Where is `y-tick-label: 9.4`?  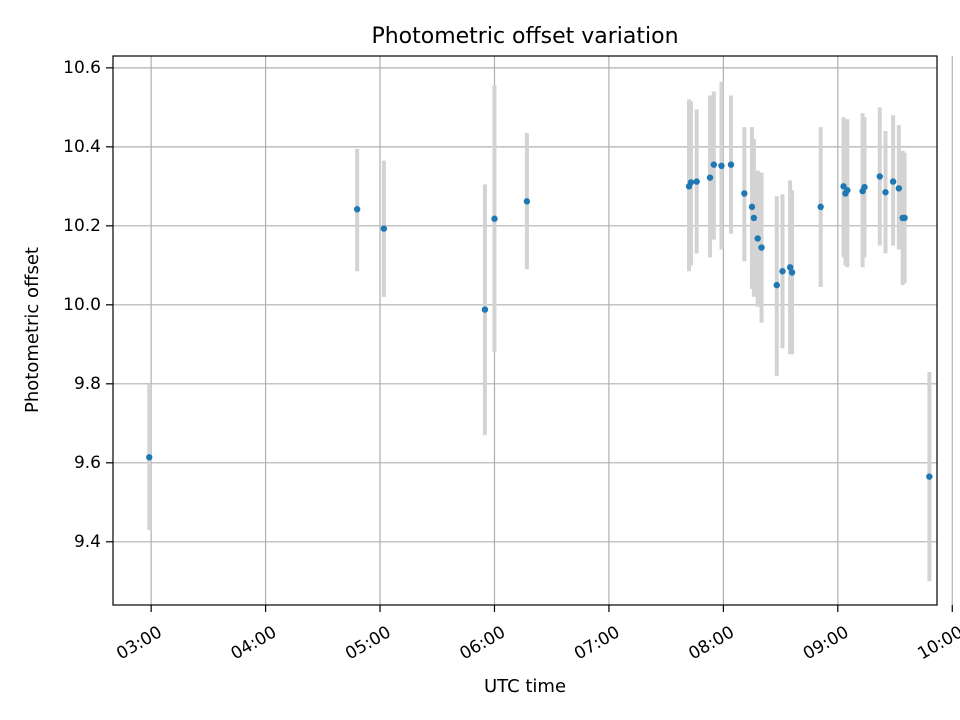
y-tick-label: 9.4 is located at coordinates (87, 542).